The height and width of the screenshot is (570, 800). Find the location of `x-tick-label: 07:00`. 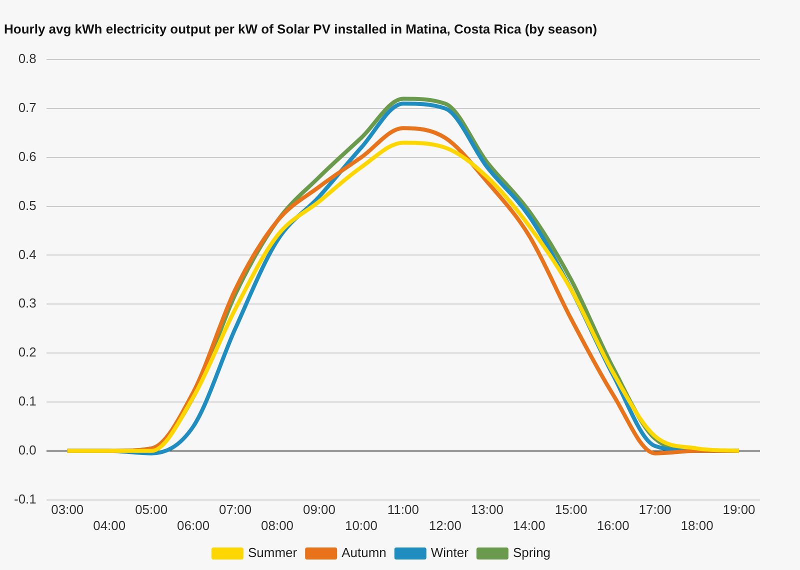

x-tick-label: 07:00 is located at coordinates (235, 510).